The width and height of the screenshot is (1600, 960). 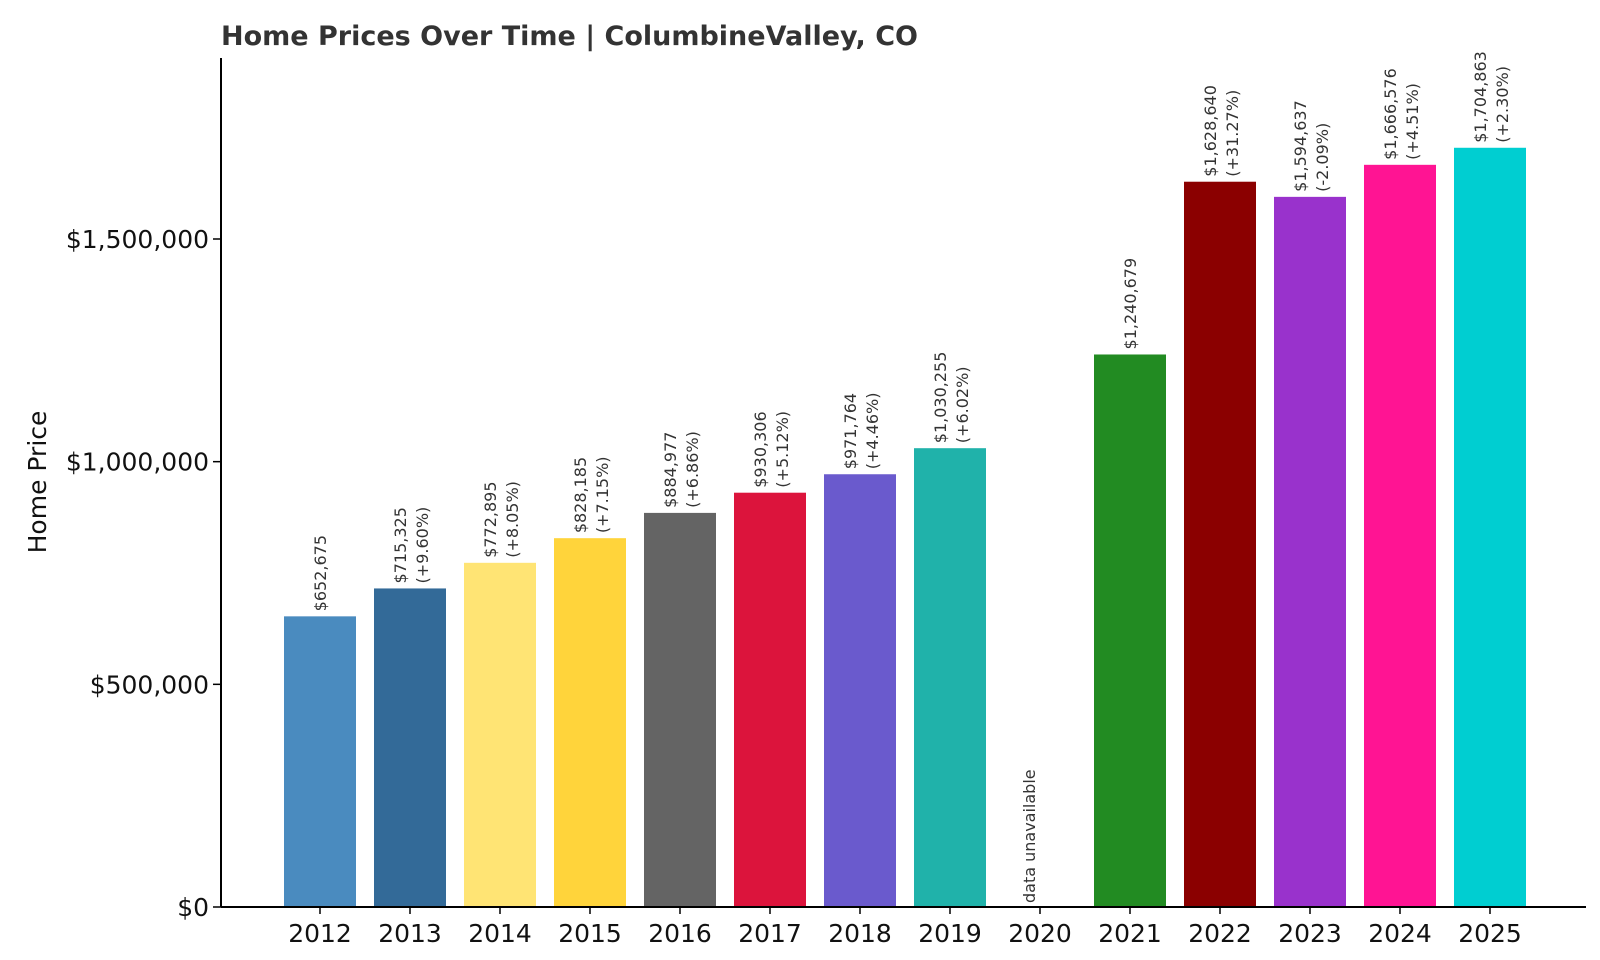 I want to click on data-label-price: $1,704,863, so click(x=1480, y=97).